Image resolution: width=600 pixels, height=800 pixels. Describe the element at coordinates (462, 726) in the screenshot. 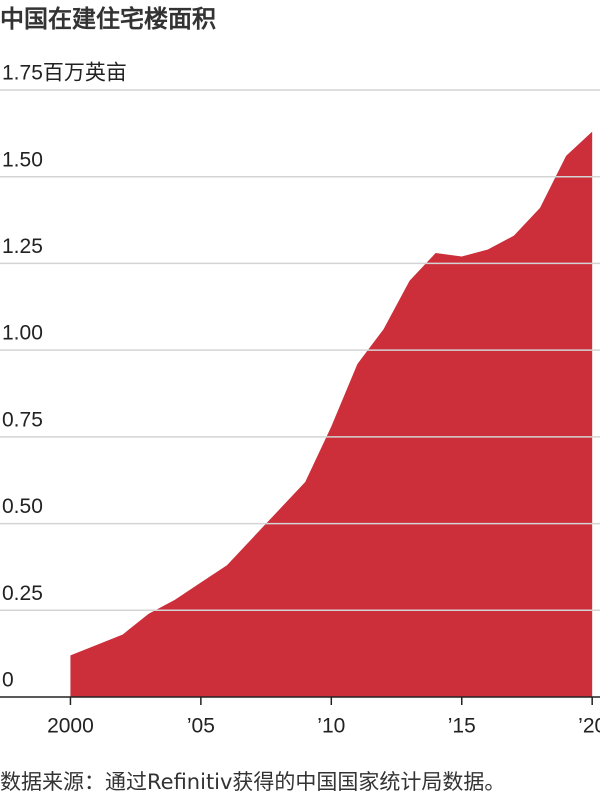

I see `x-tick-label: ’15` at that location.